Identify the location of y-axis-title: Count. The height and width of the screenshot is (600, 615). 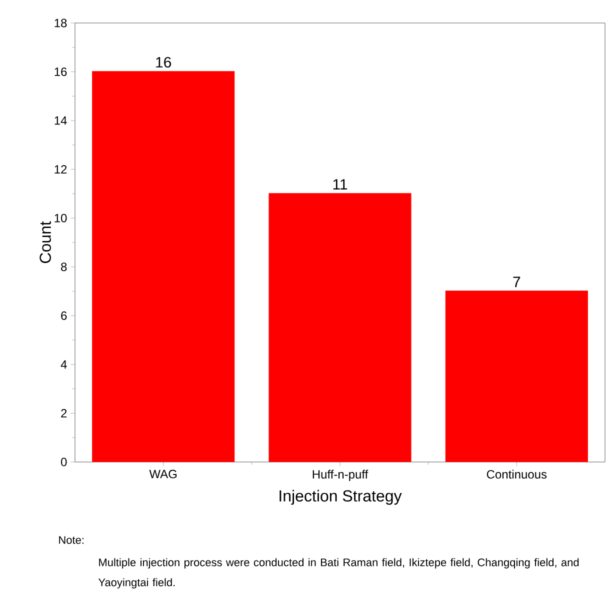
(45, 242).